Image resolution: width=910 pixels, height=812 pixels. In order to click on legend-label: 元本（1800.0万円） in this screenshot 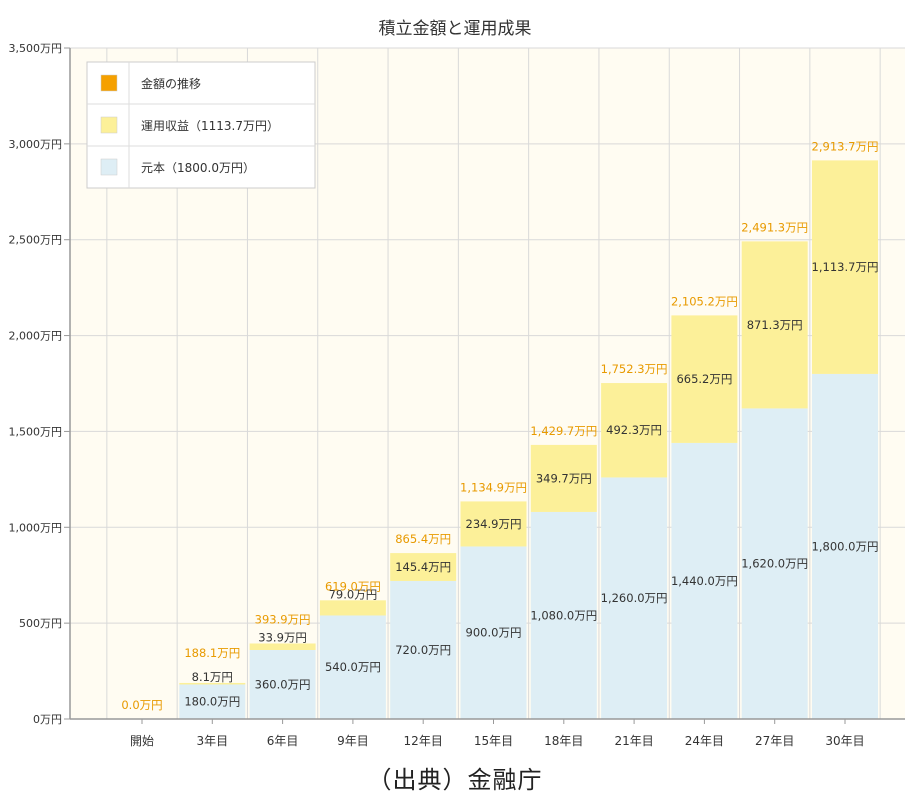, I will do `click(198, 168)`.